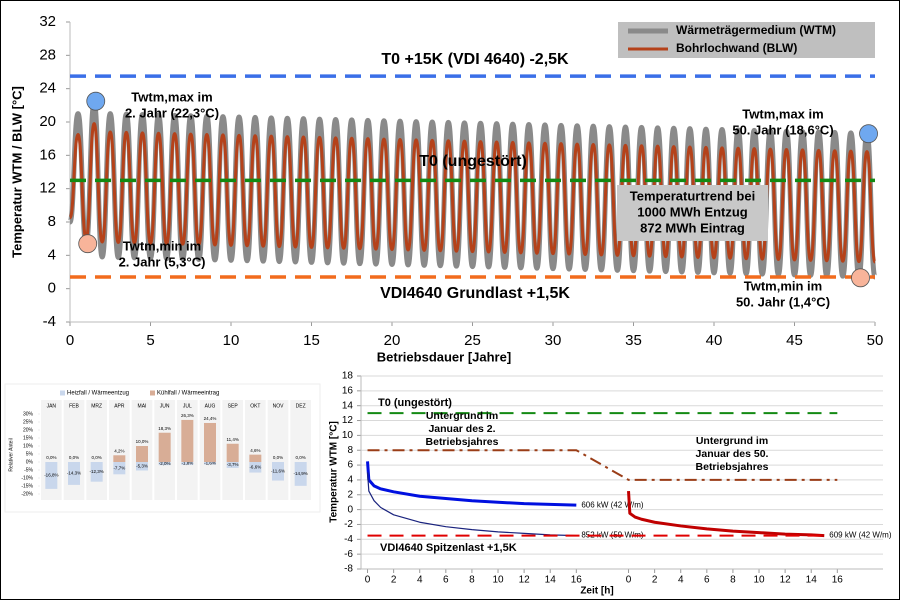 Image resolution: width=900 pixels, height=600 pixels. Describe the element at coordinates (692, 211) in the screenshot. I see `note-text: 1000 MWh Entzug` at that location.